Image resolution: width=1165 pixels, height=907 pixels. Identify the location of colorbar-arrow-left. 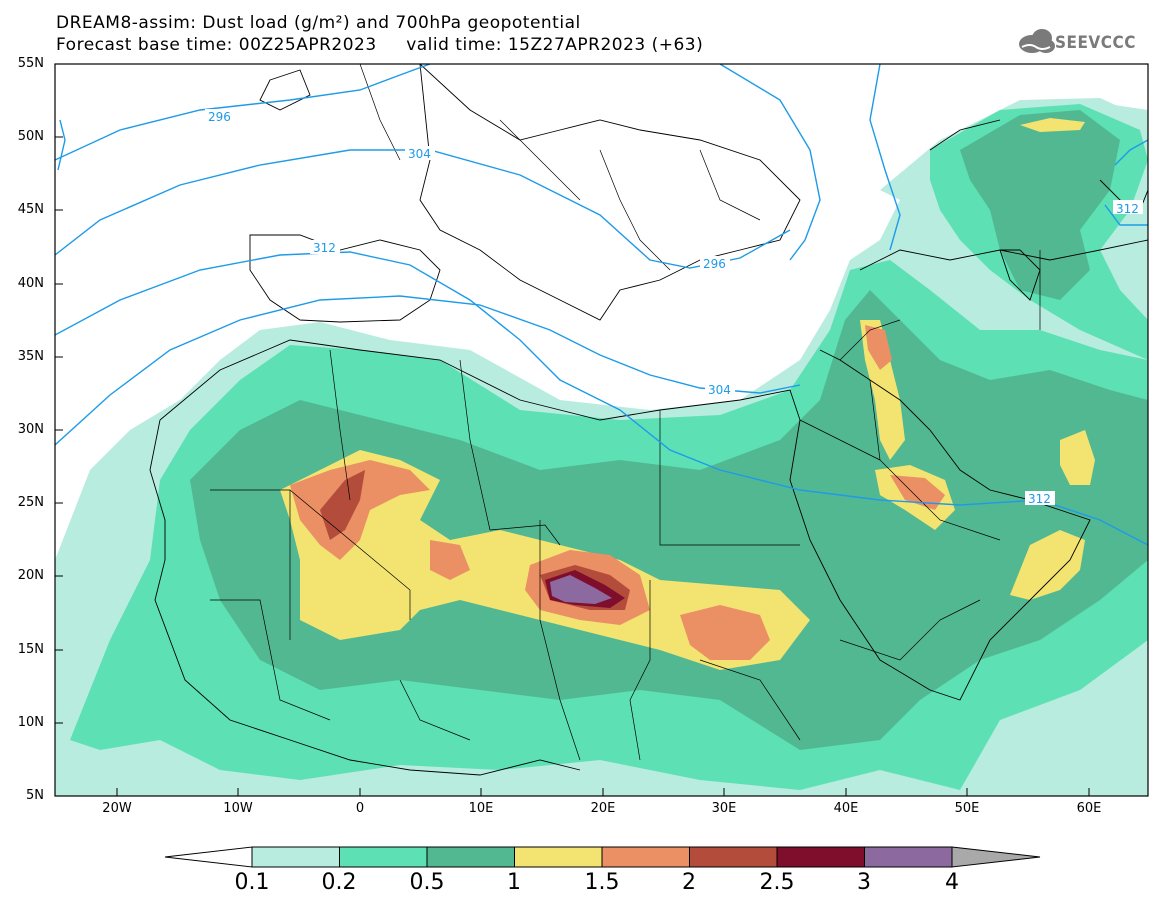
(208, 857).